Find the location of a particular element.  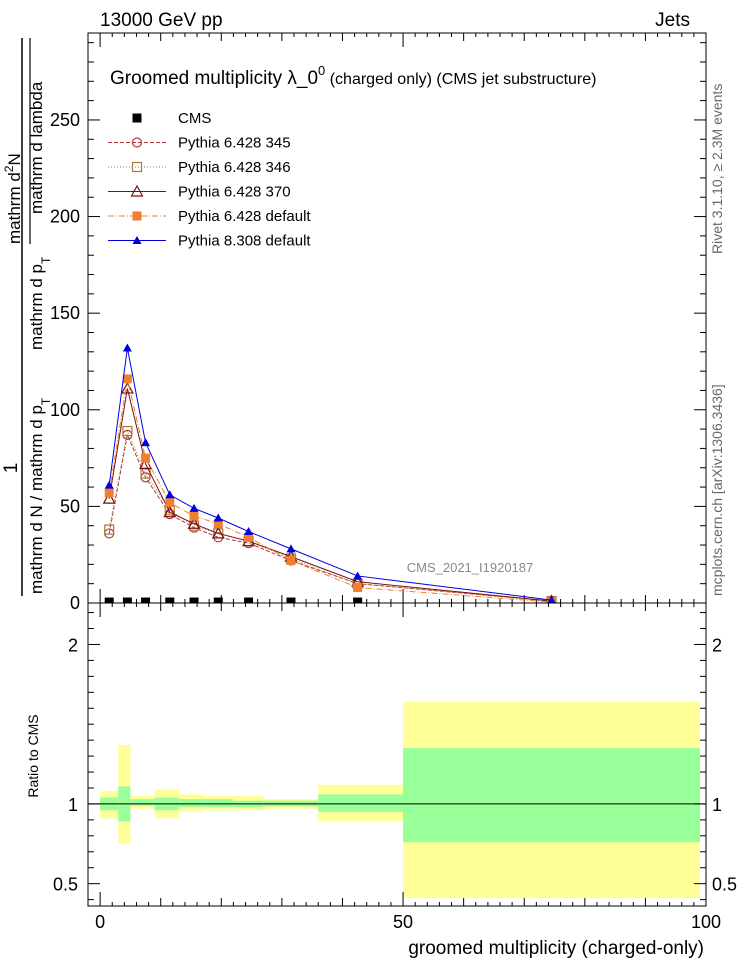

rivet-label: Rivet 3.1.10, ≥ 2.3M events is located at coordinates (717, 169).